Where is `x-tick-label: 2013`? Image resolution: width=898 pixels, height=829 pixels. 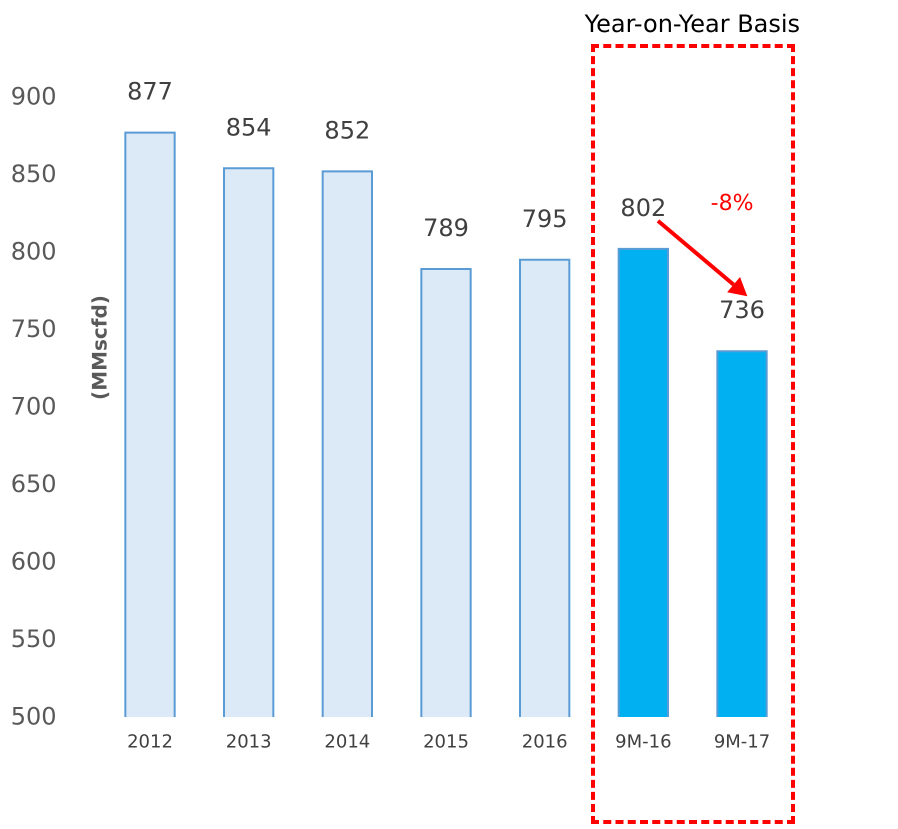
x-tick-label: 2013 is located at coordinates (249, 742).